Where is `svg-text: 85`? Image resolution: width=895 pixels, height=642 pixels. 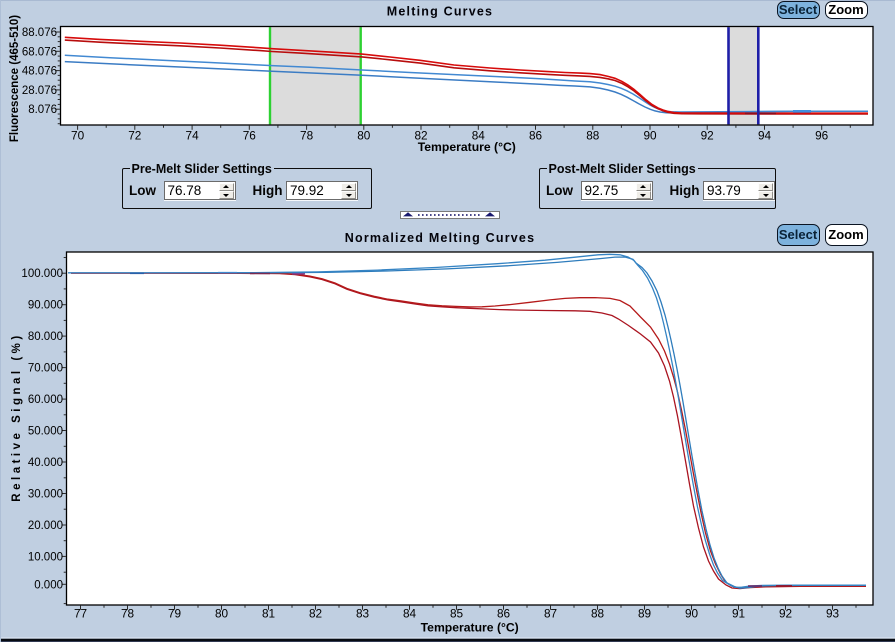 svg-text: 85 is located at coordinates (457, 613).